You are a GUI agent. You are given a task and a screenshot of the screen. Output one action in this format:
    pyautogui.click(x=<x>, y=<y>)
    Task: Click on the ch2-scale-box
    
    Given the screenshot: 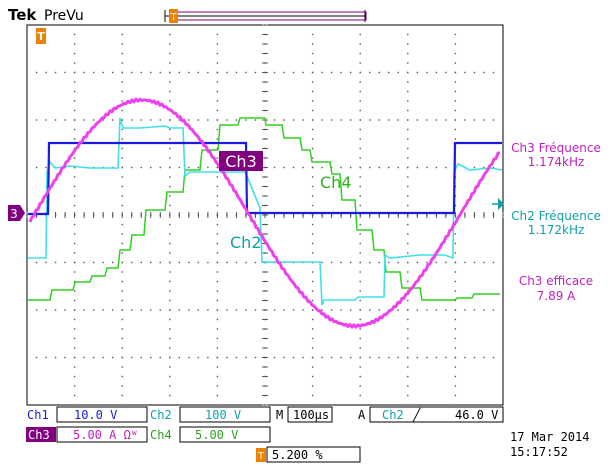 What is the action you would take?
    pyautogui.click(x=225, y=414)
    